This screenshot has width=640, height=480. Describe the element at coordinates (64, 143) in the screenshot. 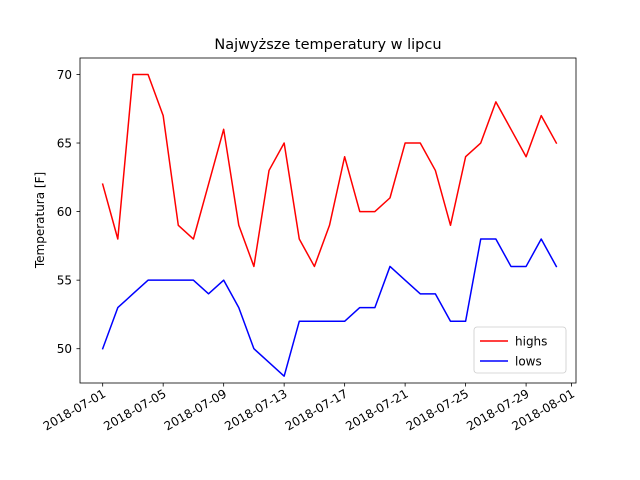

I see `y-tick-label-65: 65` at that location.